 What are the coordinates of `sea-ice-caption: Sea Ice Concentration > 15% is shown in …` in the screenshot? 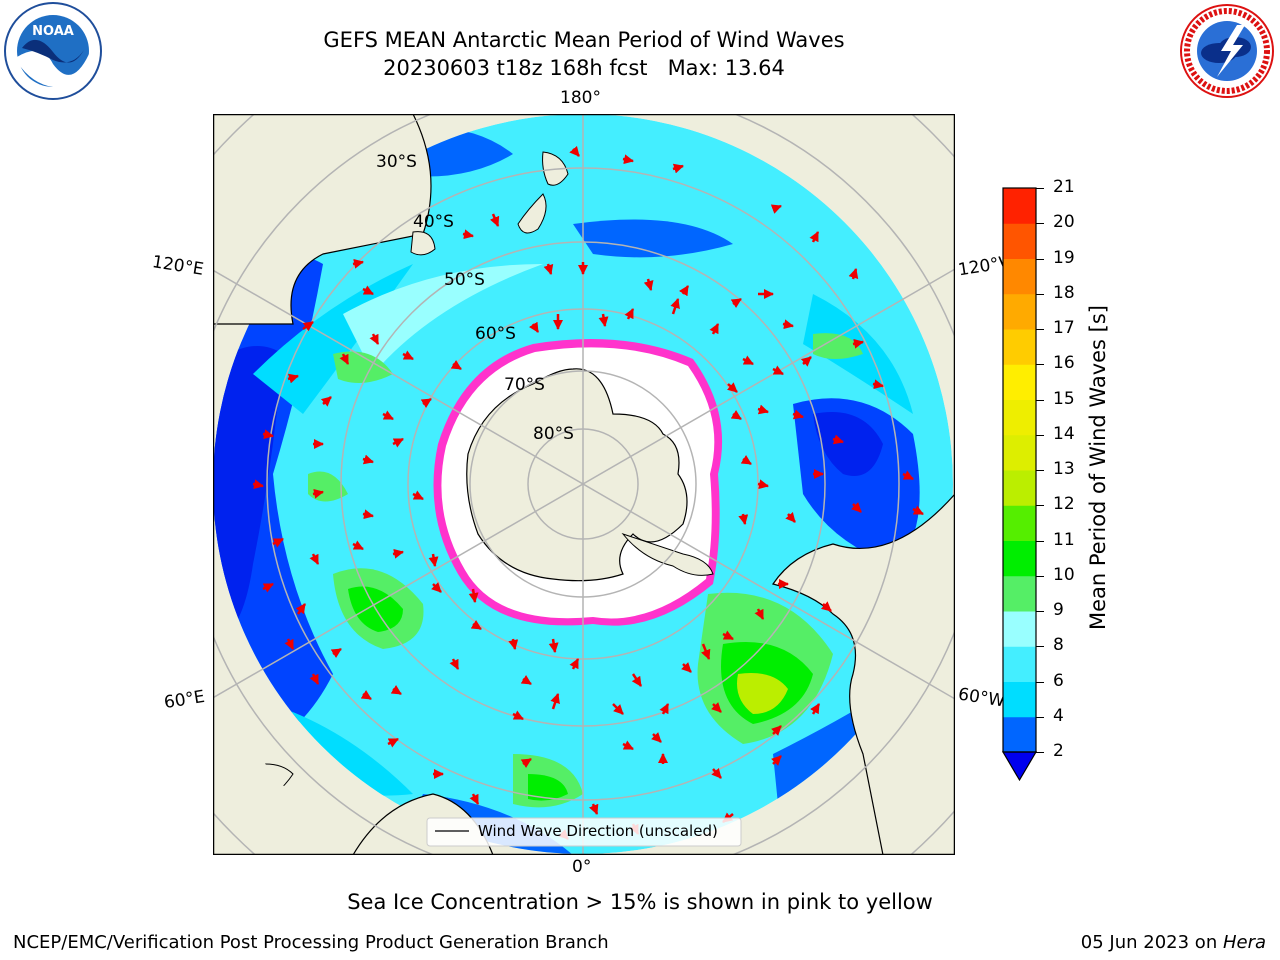 It's located at (640, 902).